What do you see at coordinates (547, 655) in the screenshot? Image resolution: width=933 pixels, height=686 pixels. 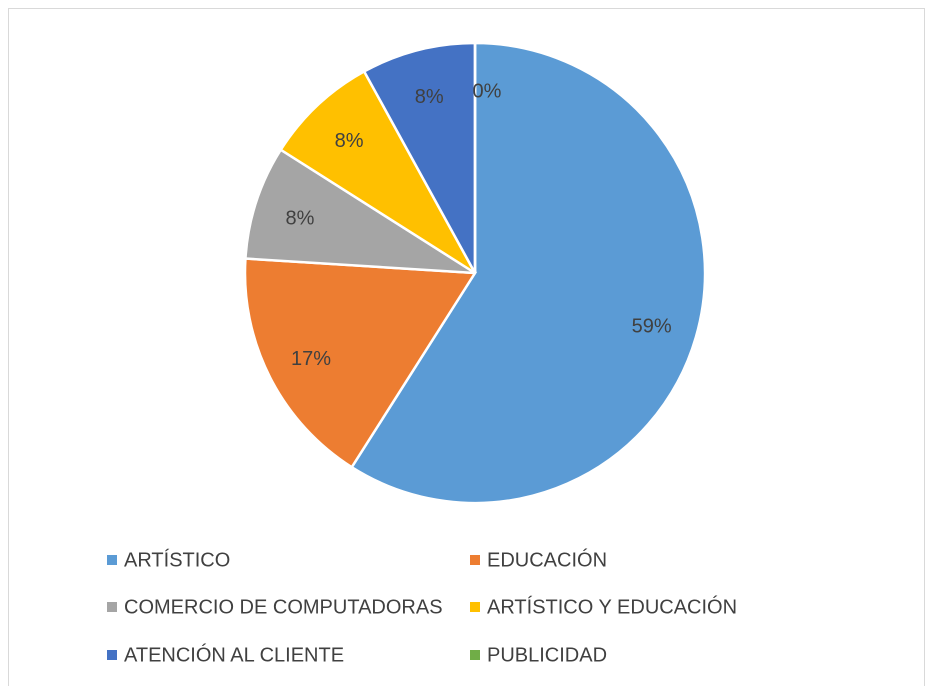 I see `legend-label: PUBLICIDAD` at bounding box center [547, 655].